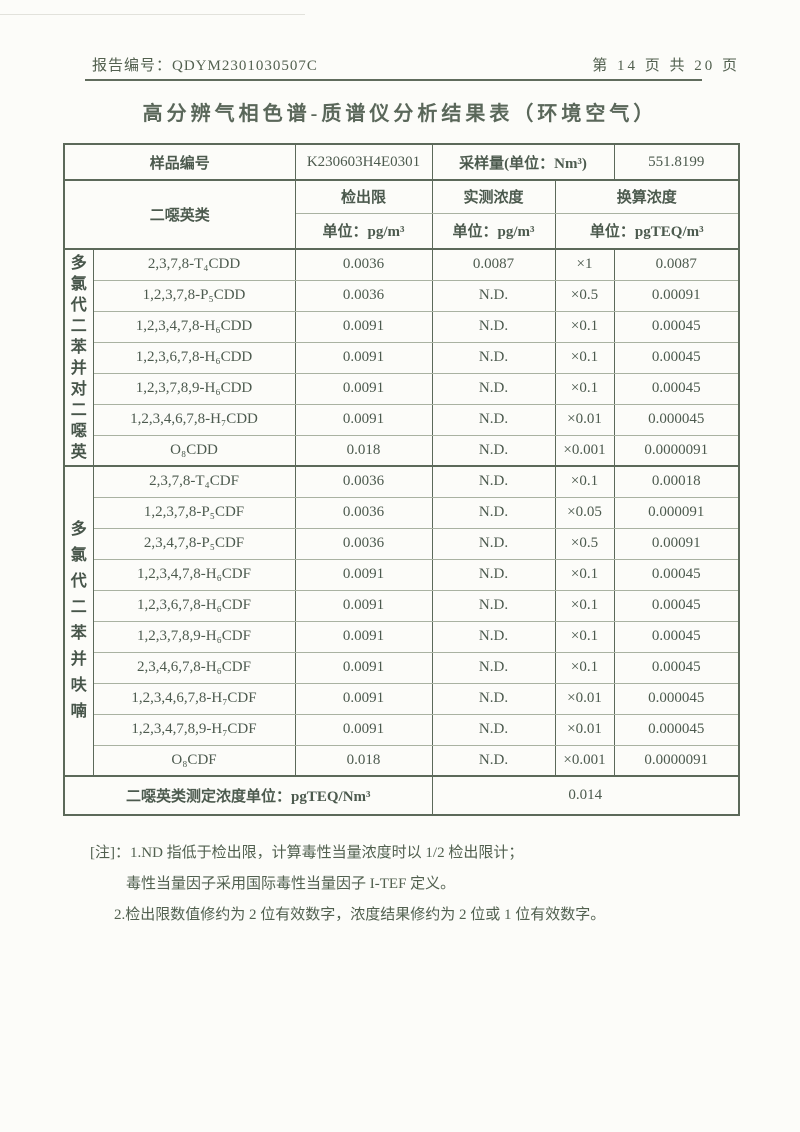 The height and width of the screenshot is (1132, 800). I want to click on footnote-line-3: 2.检出限数值修约为 2 位有效数字，浓度结果修约为 2 位或 1 位有效数字。, so click(360, 915).